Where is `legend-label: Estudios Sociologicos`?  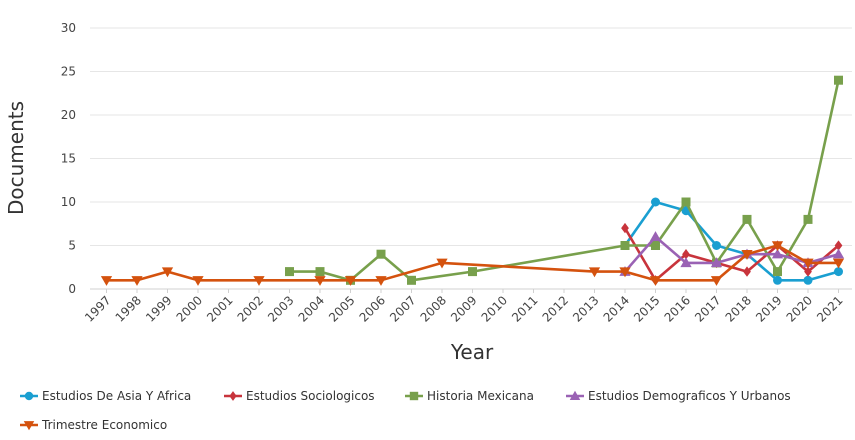 legend-label: Estudios Sociologicos is located at coordinates (310, 396).